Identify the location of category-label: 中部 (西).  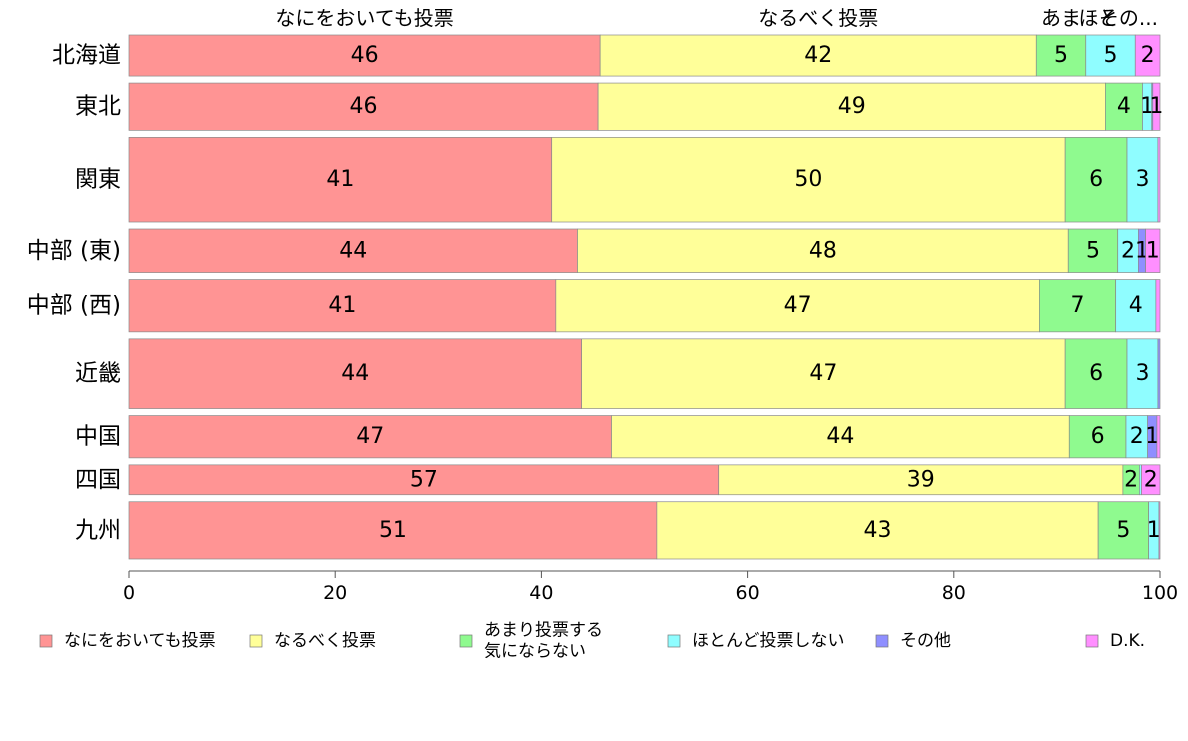
(74, 306).